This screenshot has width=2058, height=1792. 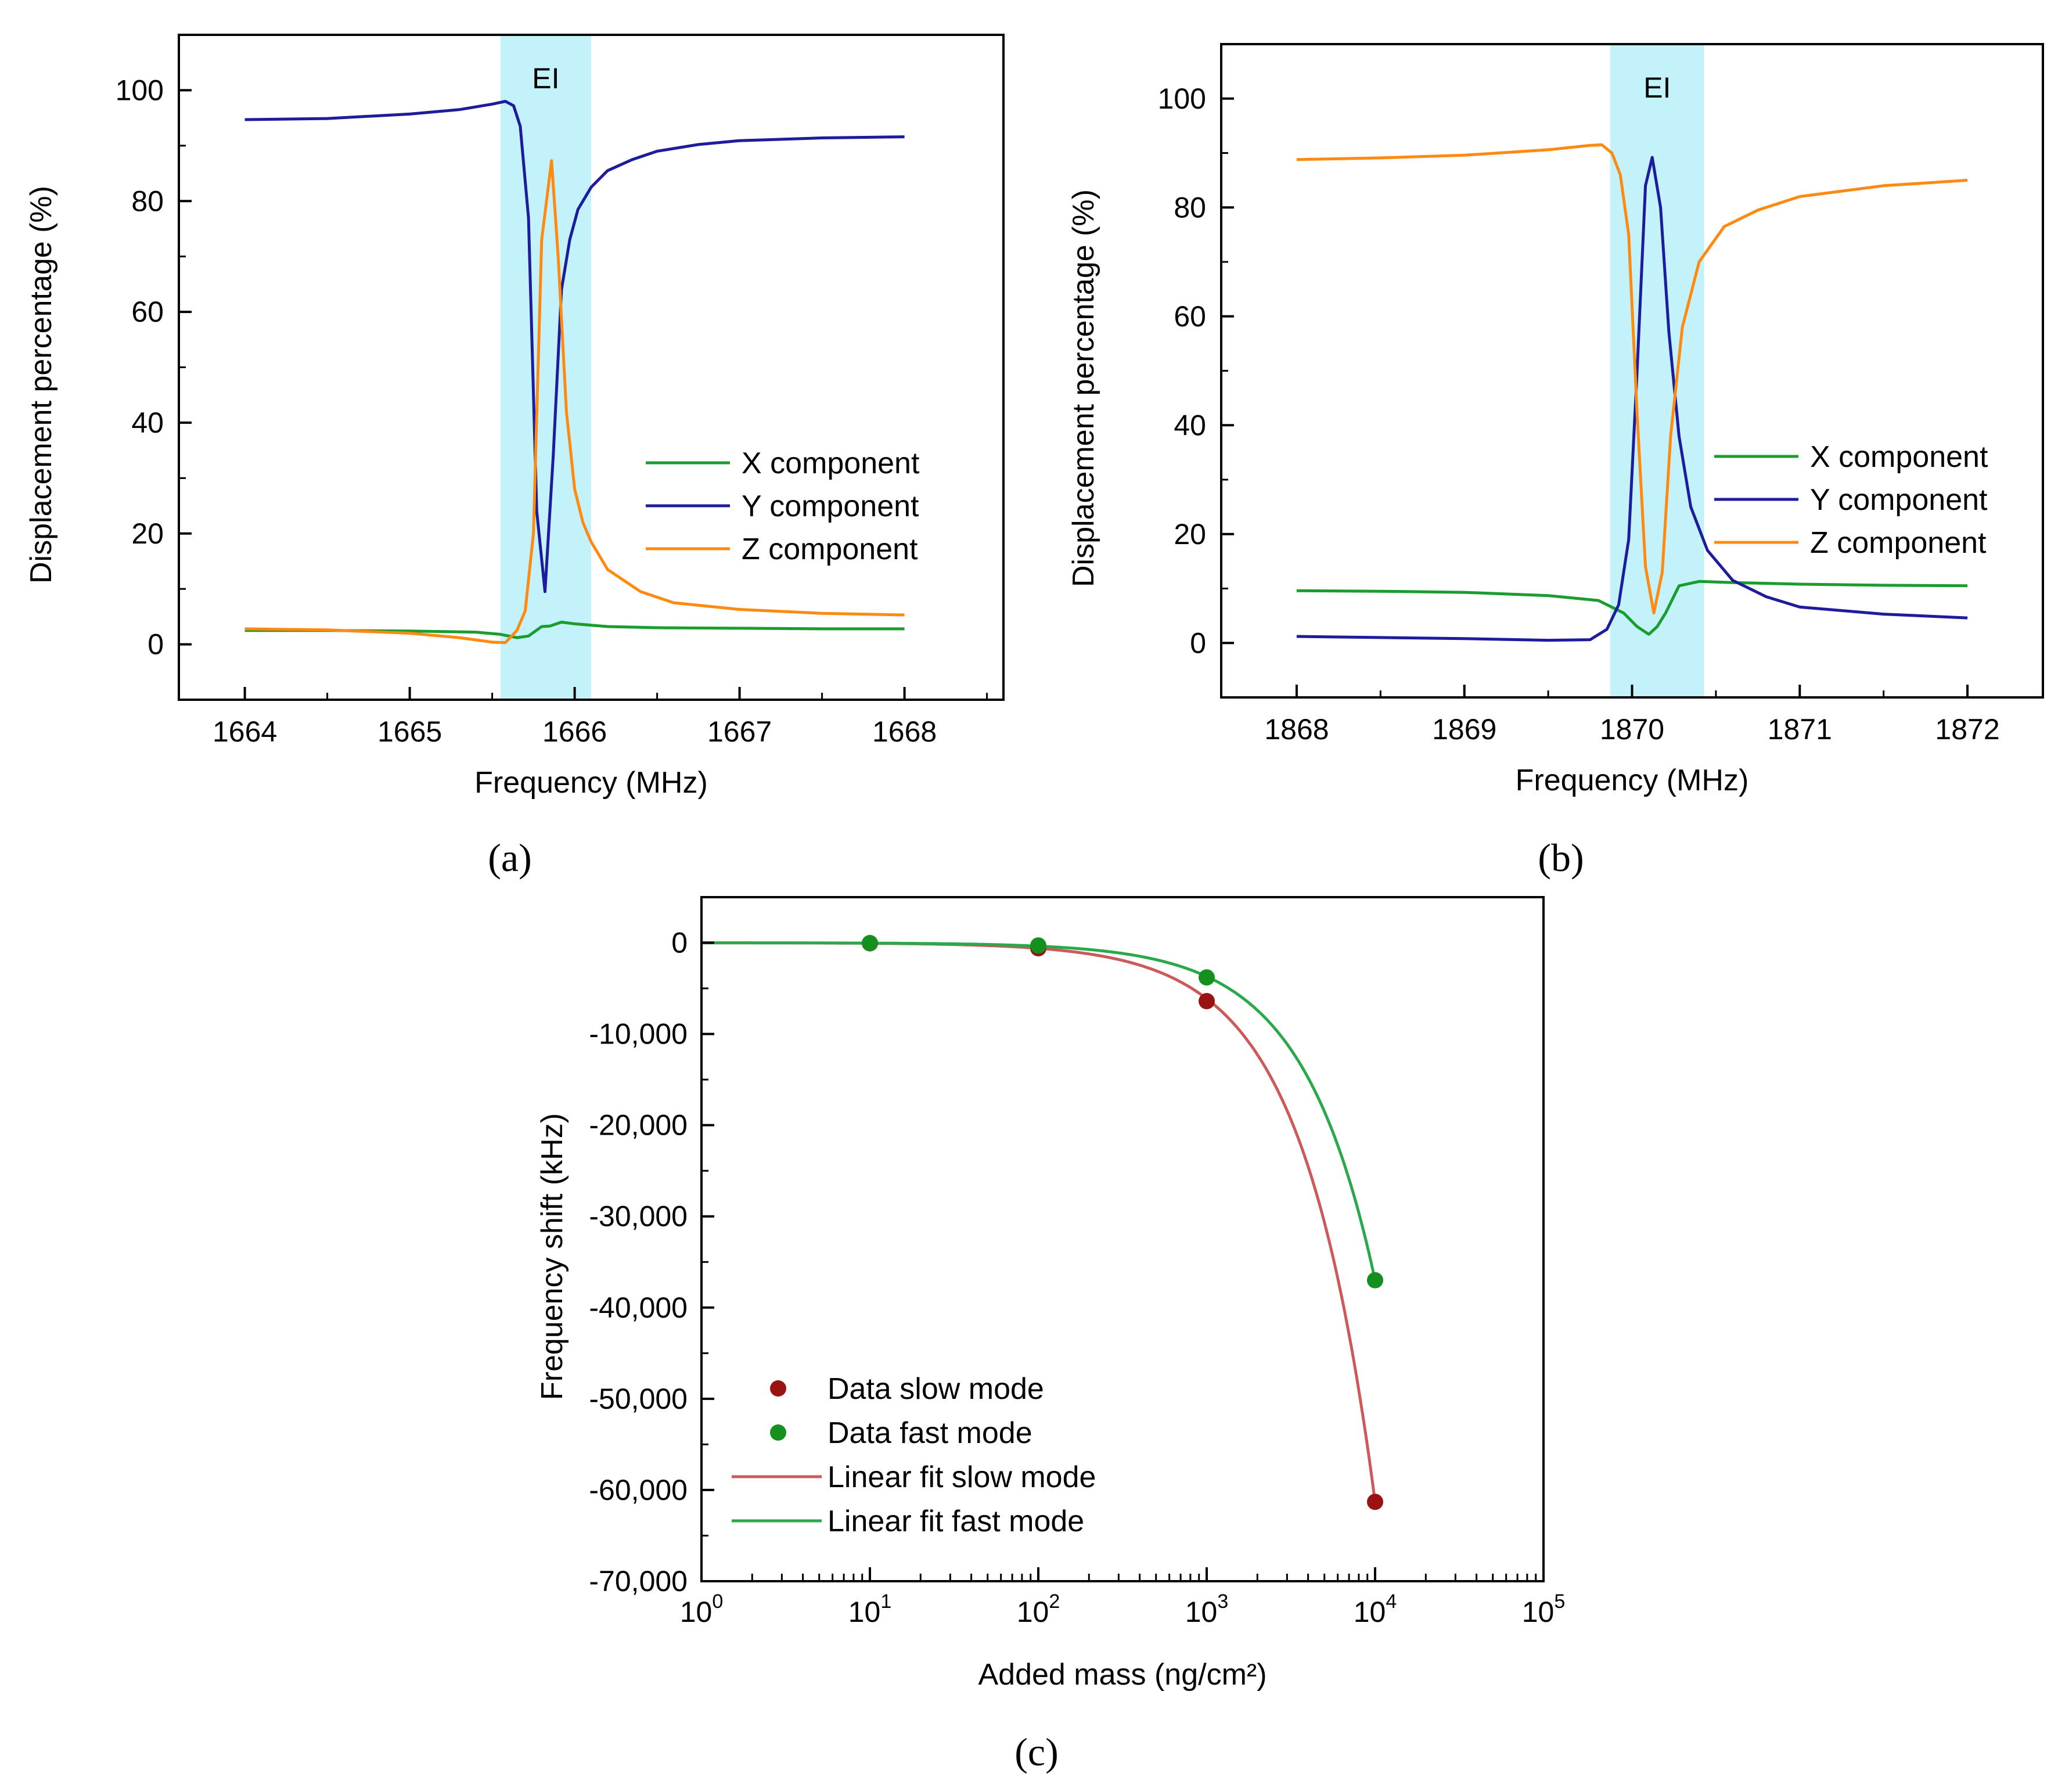 I want to click on panel-b-x-tick-label: 1870, so click(x=1632, y=729).